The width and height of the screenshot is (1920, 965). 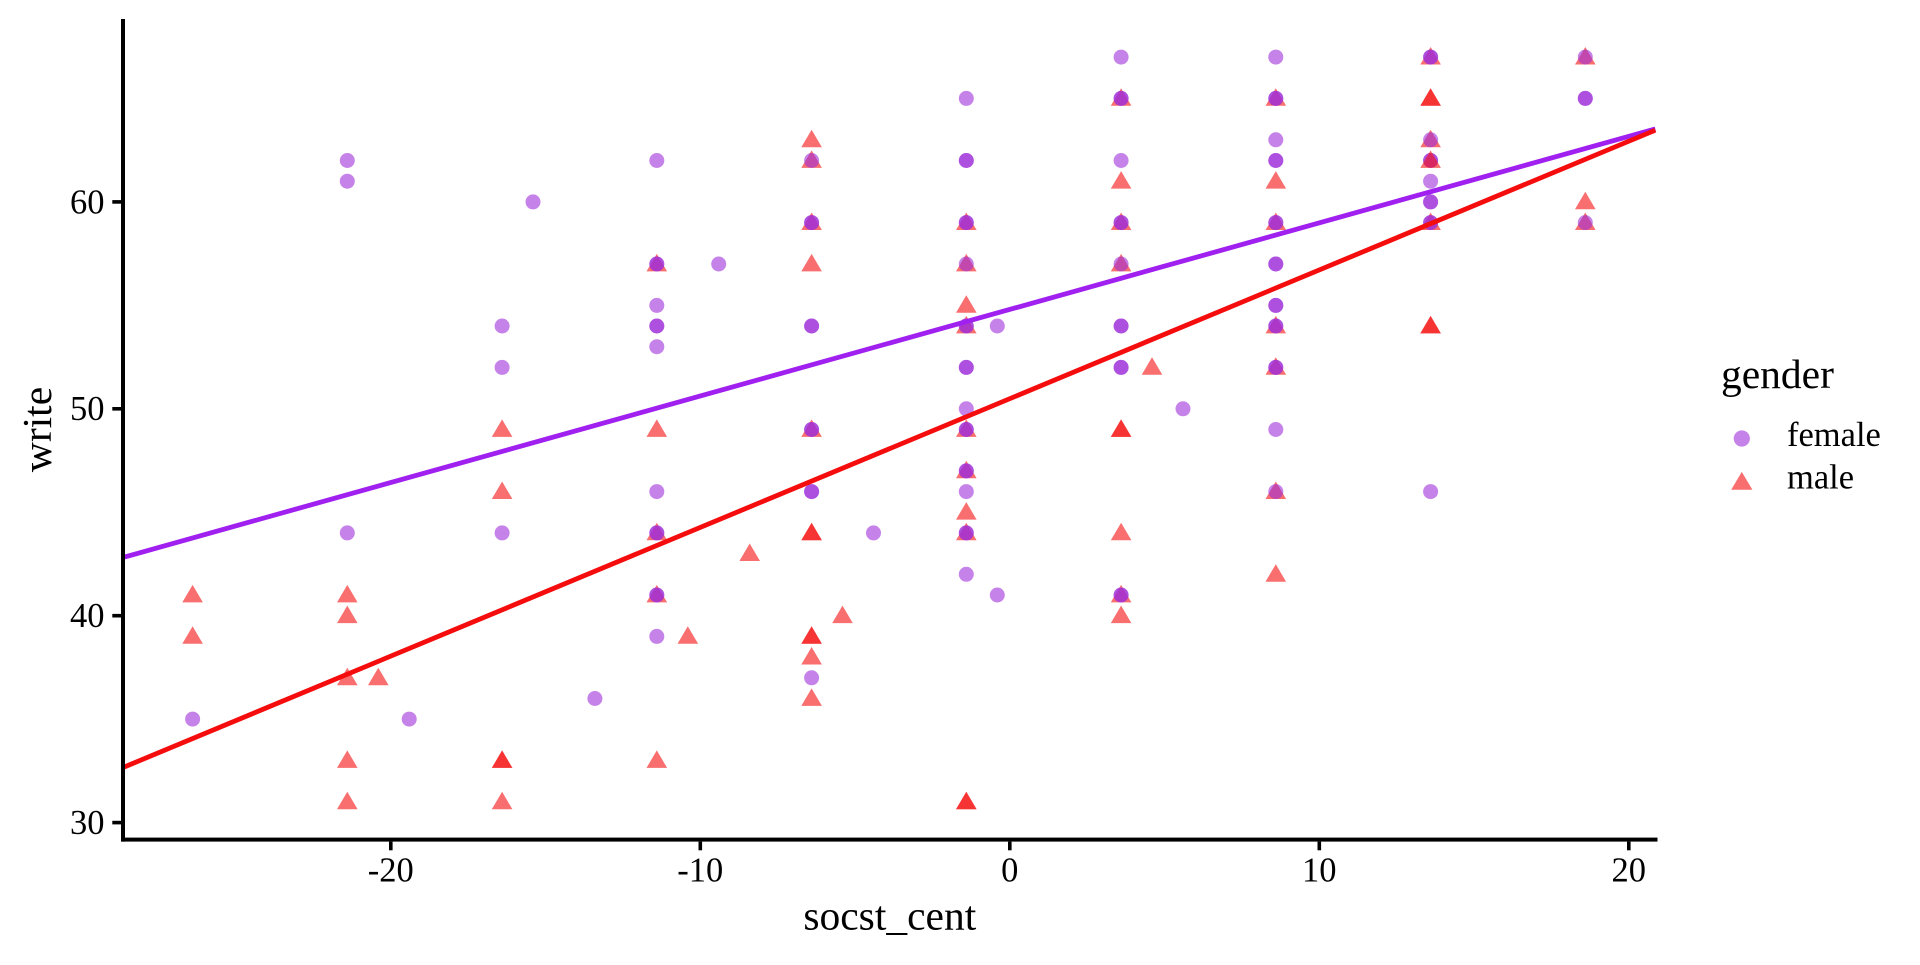 What do you see at coordinates (87, 202) in the screenshot?
I see `svg-text: 60` at bounding box center [87, 202].